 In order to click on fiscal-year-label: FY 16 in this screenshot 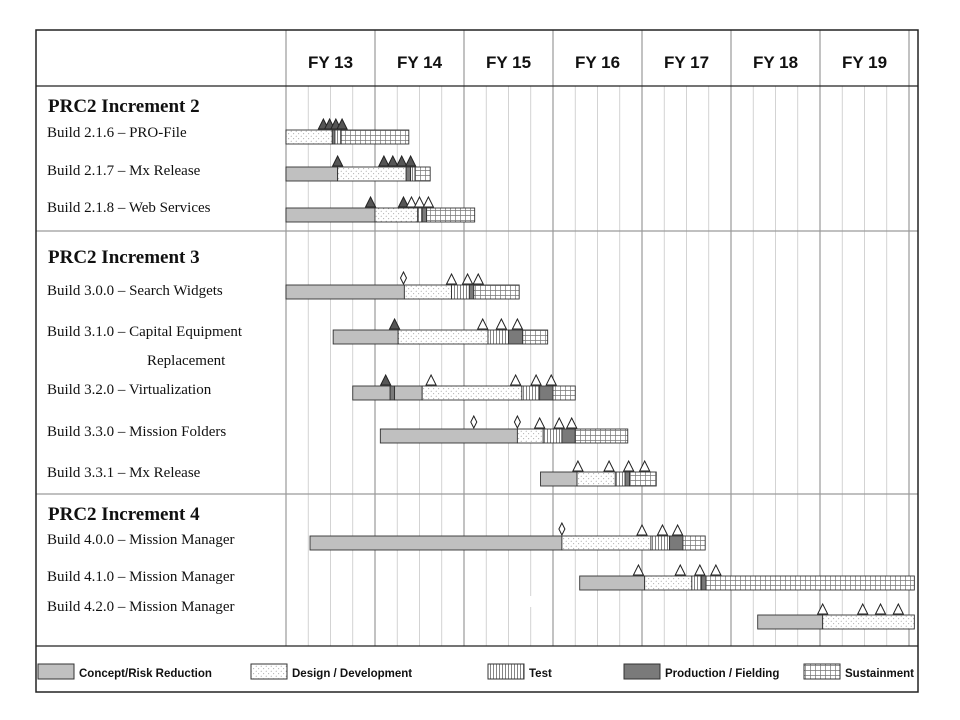, I will do `click(597, 62)`.